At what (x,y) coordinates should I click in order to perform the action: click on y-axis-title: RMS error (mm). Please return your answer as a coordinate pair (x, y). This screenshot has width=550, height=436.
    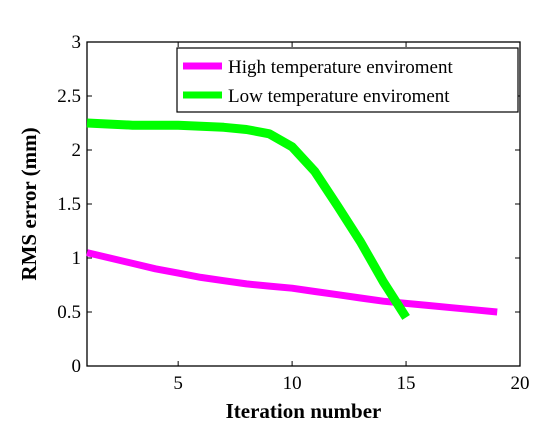
    Looking at the image, I should click on (29, 203).